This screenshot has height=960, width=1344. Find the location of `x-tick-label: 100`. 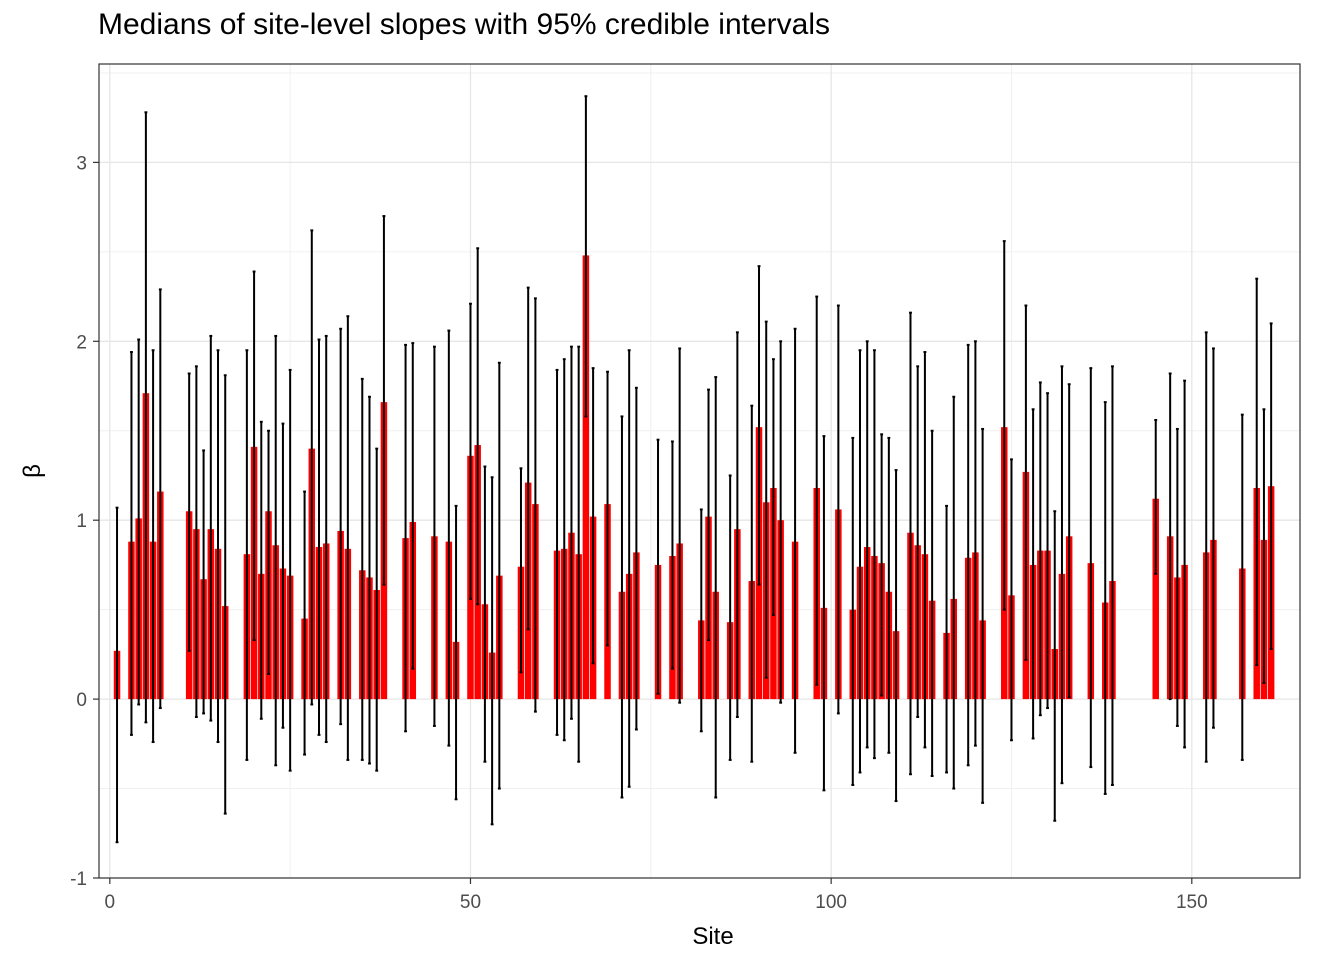

x-tick-label: 100 is located at coordinates (831, 902).